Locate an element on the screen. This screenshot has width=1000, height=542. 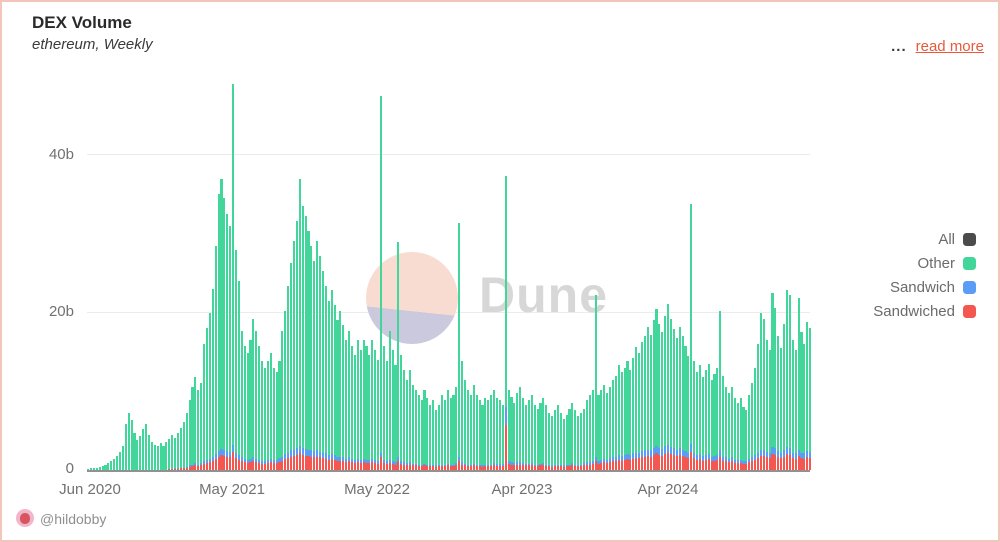
read-more-link: read more is located at coordinates (949, 46).